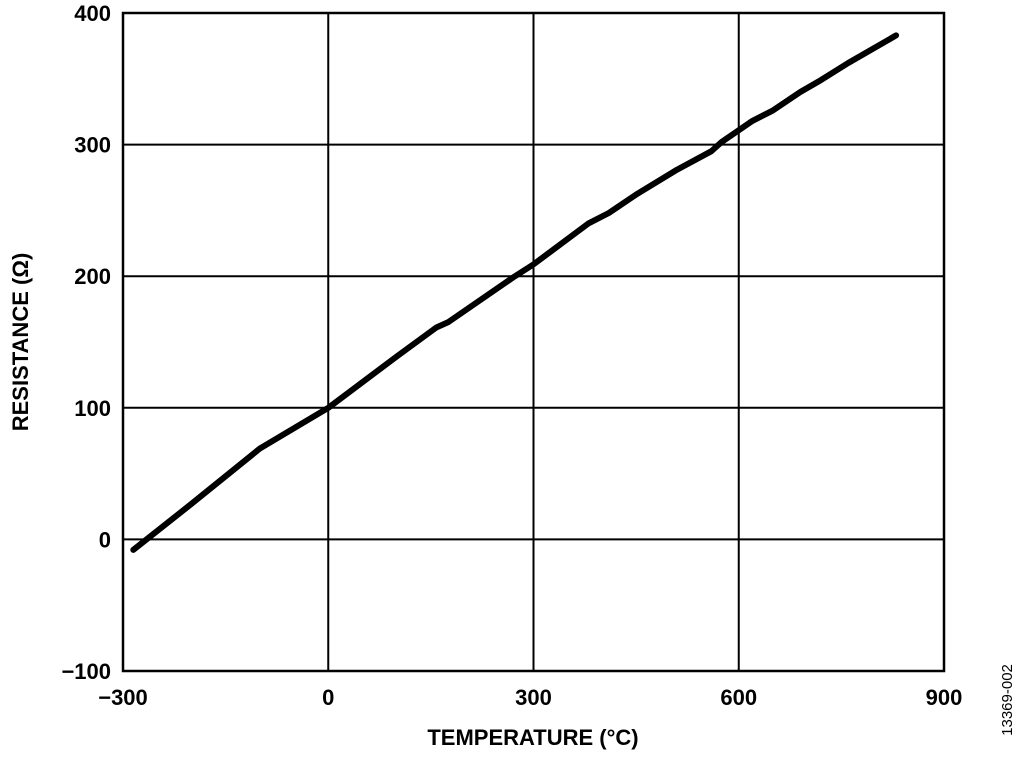  What do you see at coordinates (328, 697) in the screenshot?
I see `x-tick-label: 0` at bounding box center [328, 697].